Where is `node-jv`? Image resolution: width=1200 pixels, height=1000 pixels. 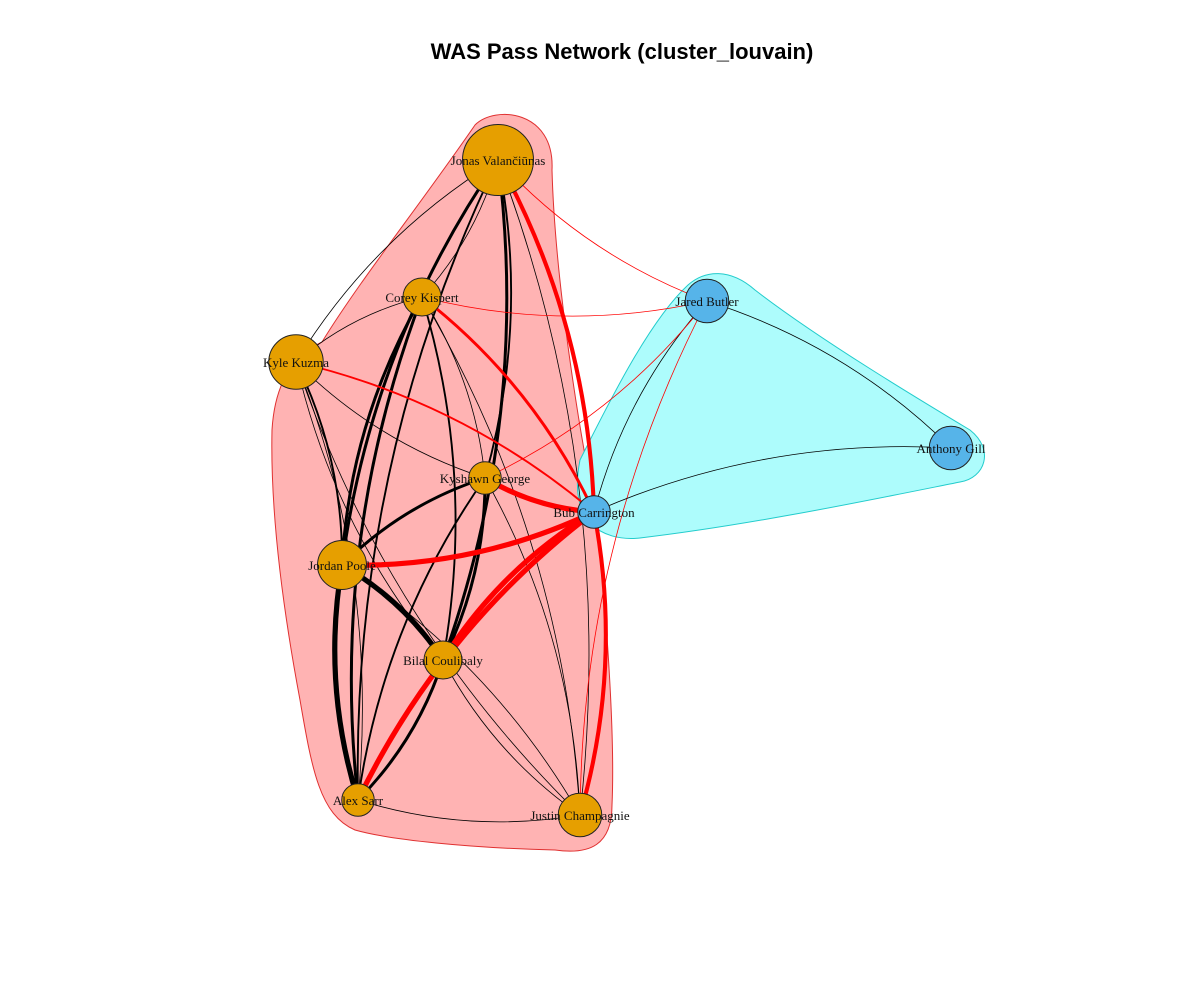
node-jv is located at coordinates (498, 160).